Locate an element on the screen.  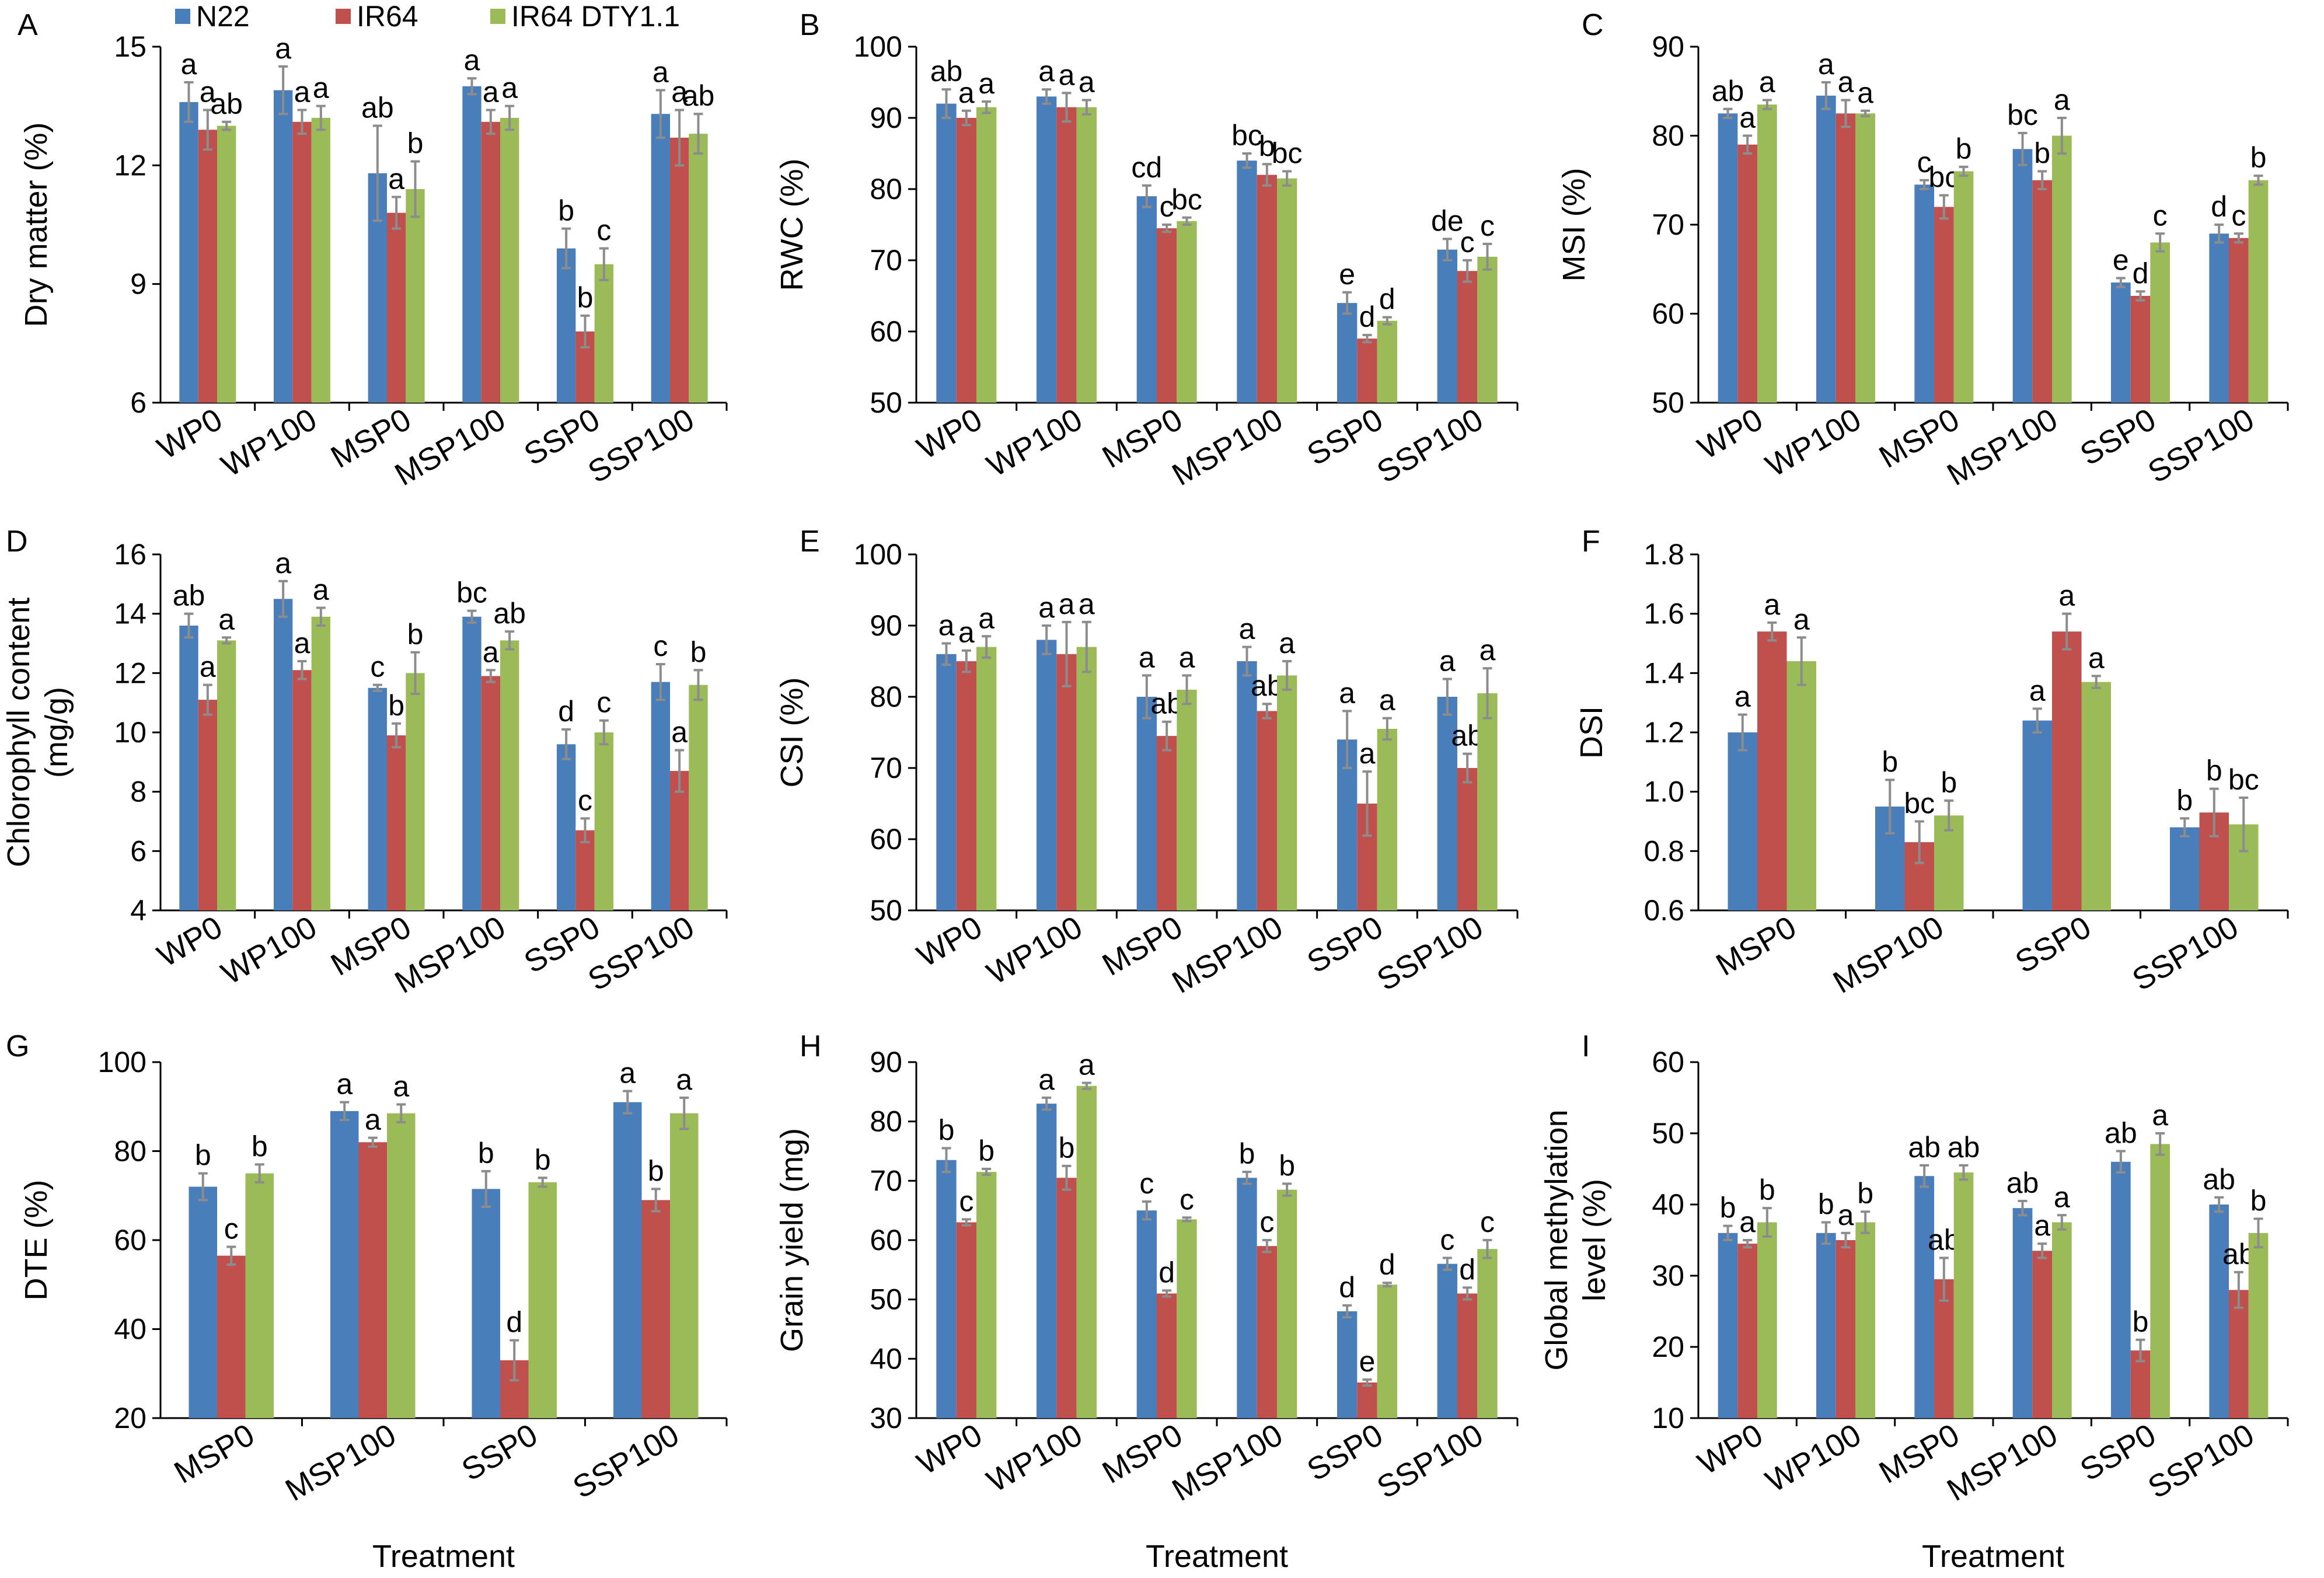
y-tick-label: 4 is located at coordinates (138, 910).